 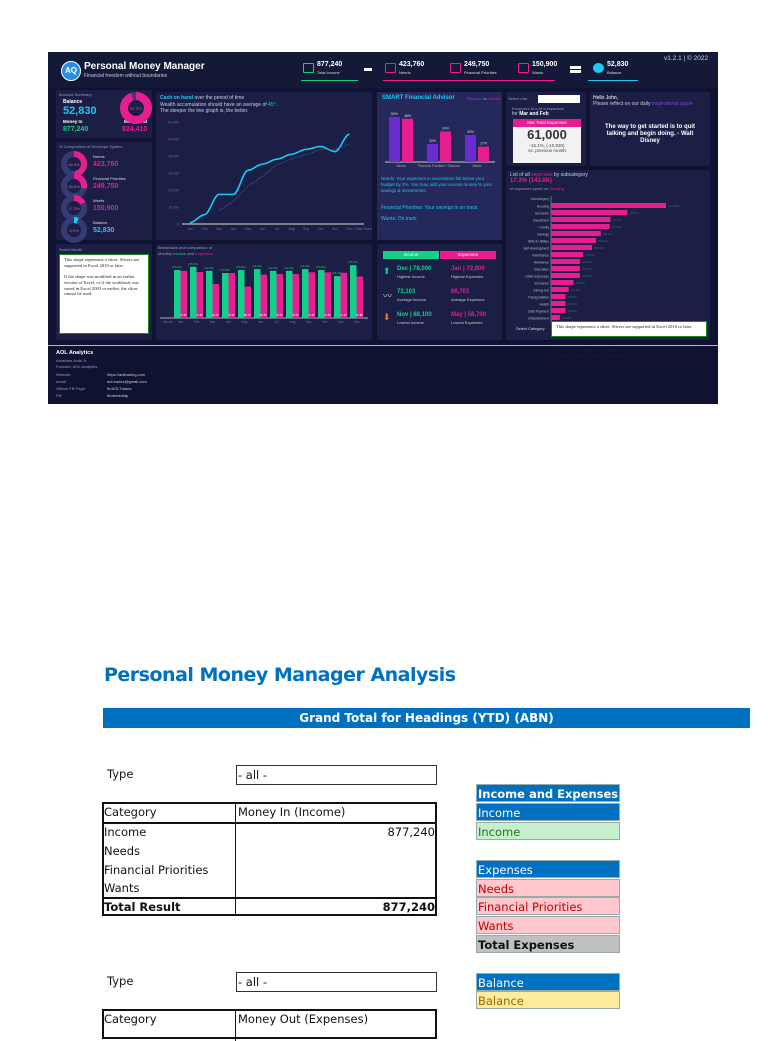 I want to click on col-header-category: Category, so click(x=130, y=812).